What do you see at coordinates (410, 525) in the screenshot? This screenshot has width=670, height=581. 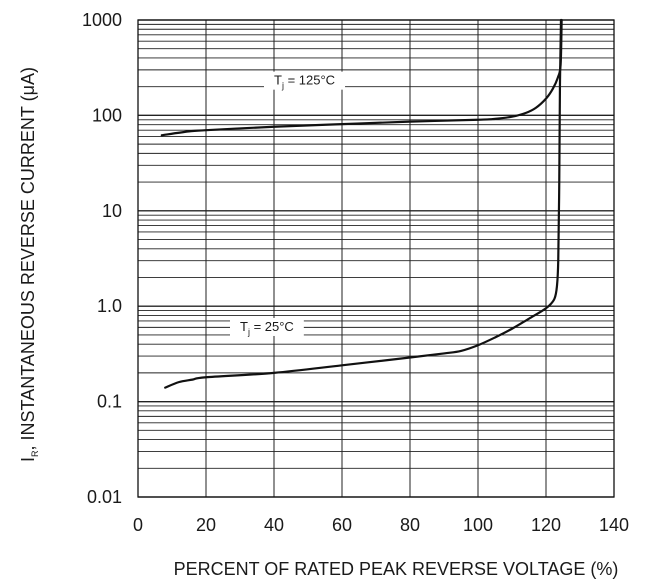 I see `x-tick-label: 80` at bounding box center [410, 525].